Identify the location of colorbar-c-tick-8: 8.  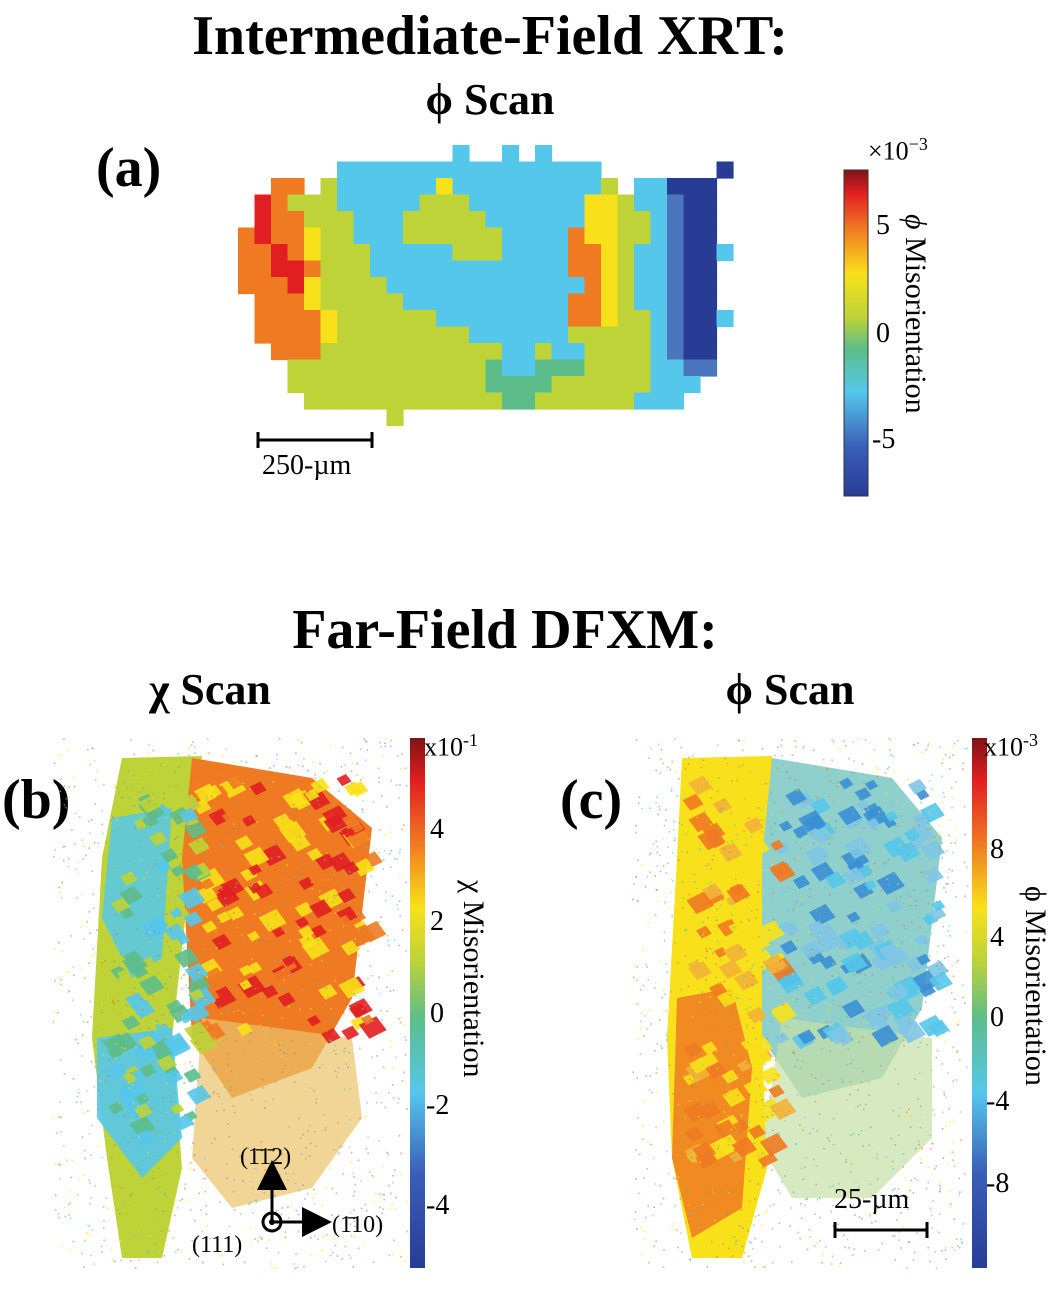
(997, 849).